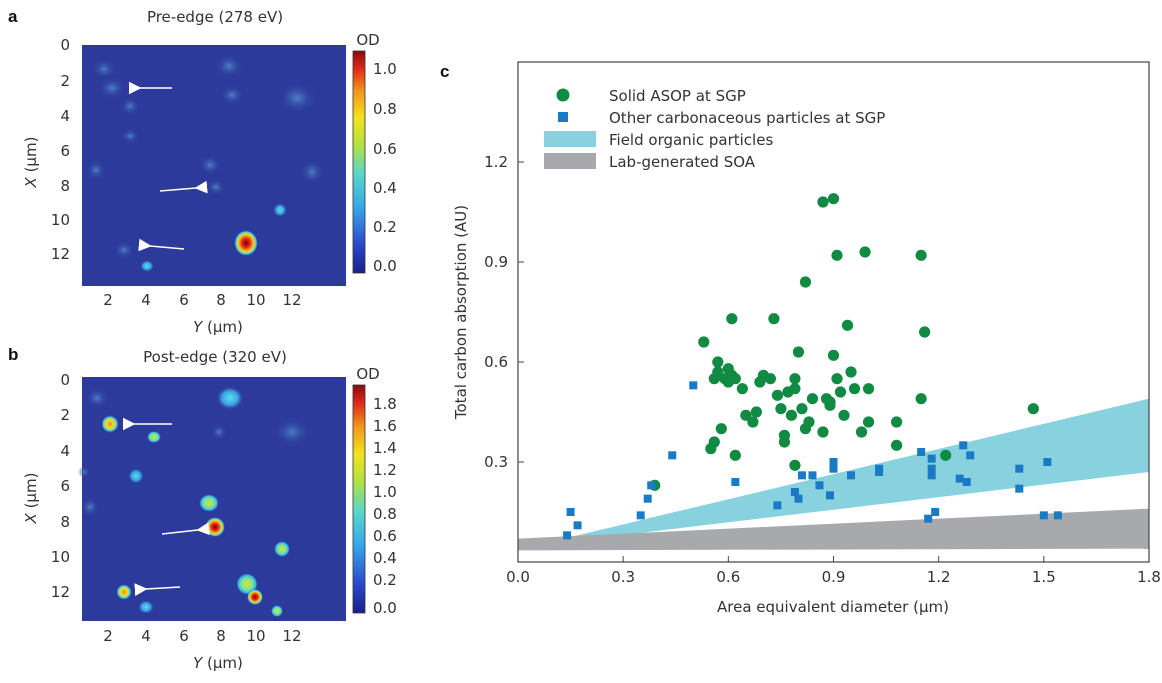 This screenshot has width=1162, height=683. What do you see at coordinates (215, 357) in the screenshot?
I see `panel-b-title: Post-edge (320 eV)` at bounding box center [215, 357].